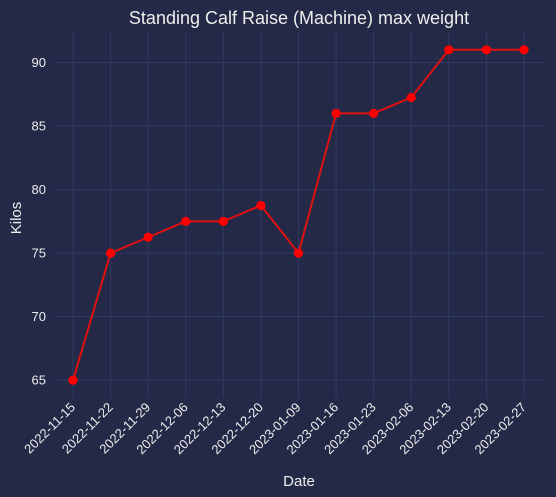  I want to click on y-tick-label: 70, so click(39, 316).